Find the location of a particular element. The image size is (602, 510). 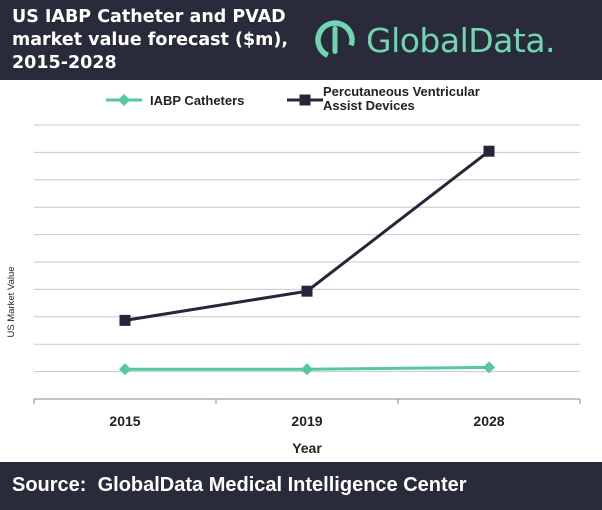

legend-pvad-marker is located at coordinates (305, 100).